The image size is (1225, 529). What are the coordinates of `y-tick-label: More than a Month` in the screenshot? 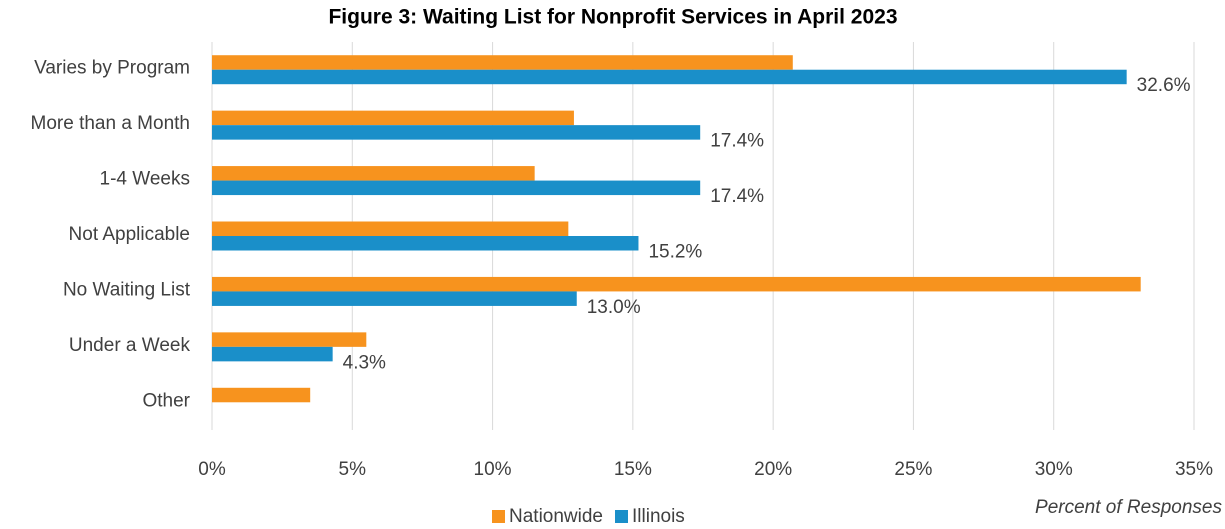 It's located at (110, 123).